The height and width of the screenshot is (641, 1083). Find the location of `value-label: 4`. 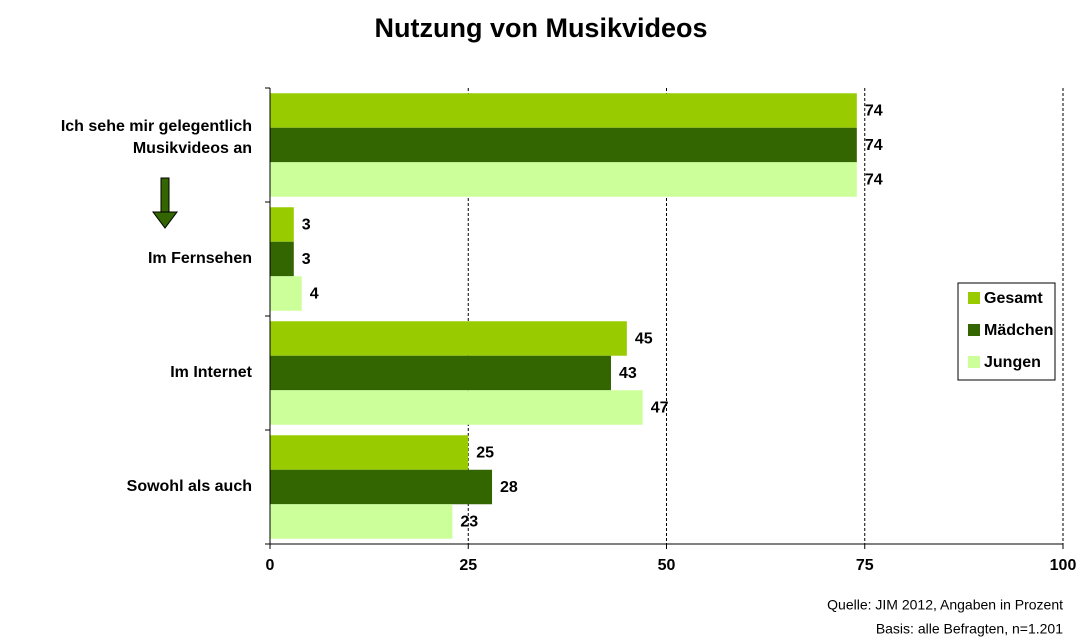

value-label: 4 is located at coordinates (314, 294).